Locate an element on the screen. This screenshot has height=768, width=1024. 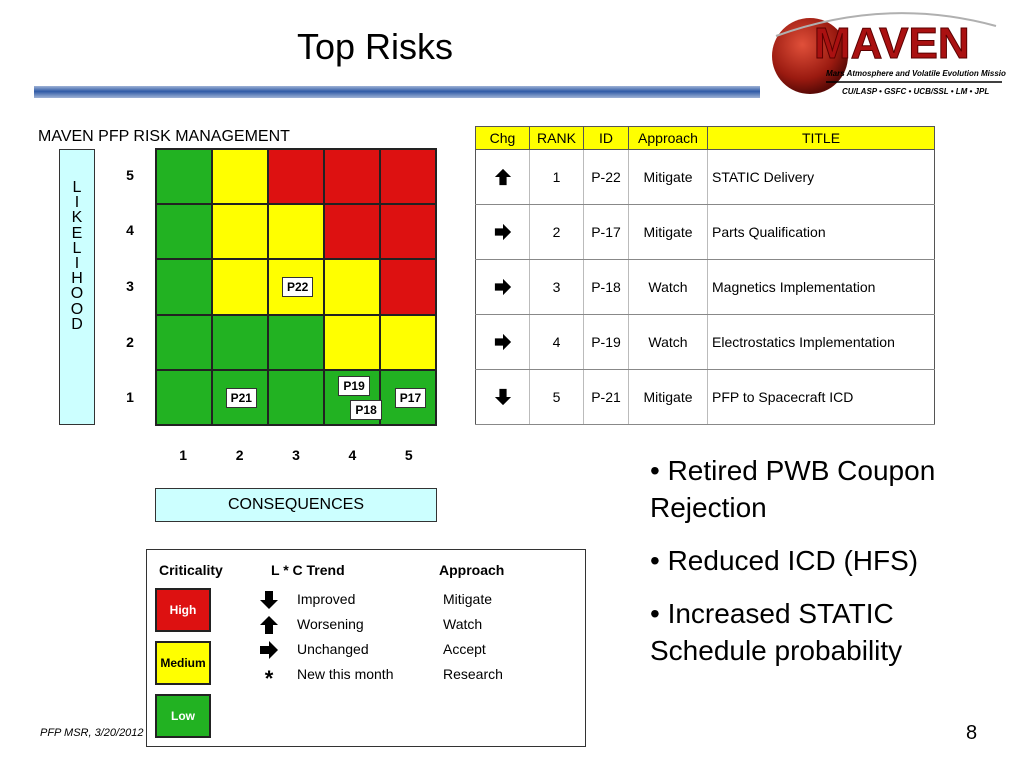
trend-label: Improved is located at coordinates (326, 599).